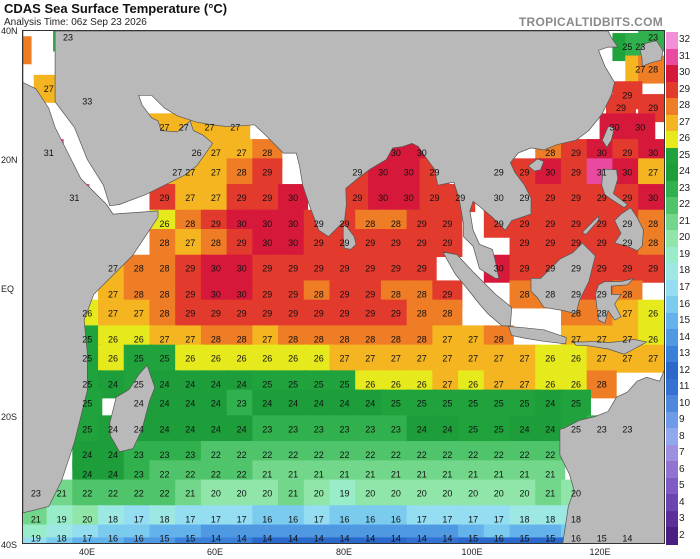  What do you see at coordinates (319, 539) in the screenshot?
I see `sst-value-label: 14` at bounding box center [319, 539].